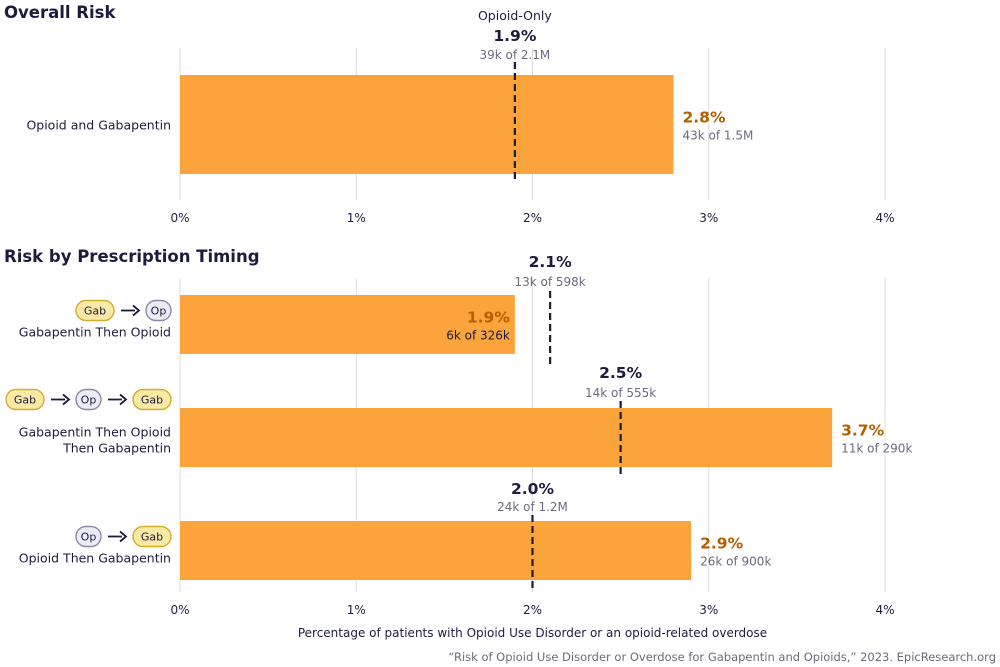 Image resolution: width=1000 pixels, height=667 pixels. Describe the element at coordinates (718, 136) in the screenshot. I see `bar-count-label: 43k of 1.5M` at that location.